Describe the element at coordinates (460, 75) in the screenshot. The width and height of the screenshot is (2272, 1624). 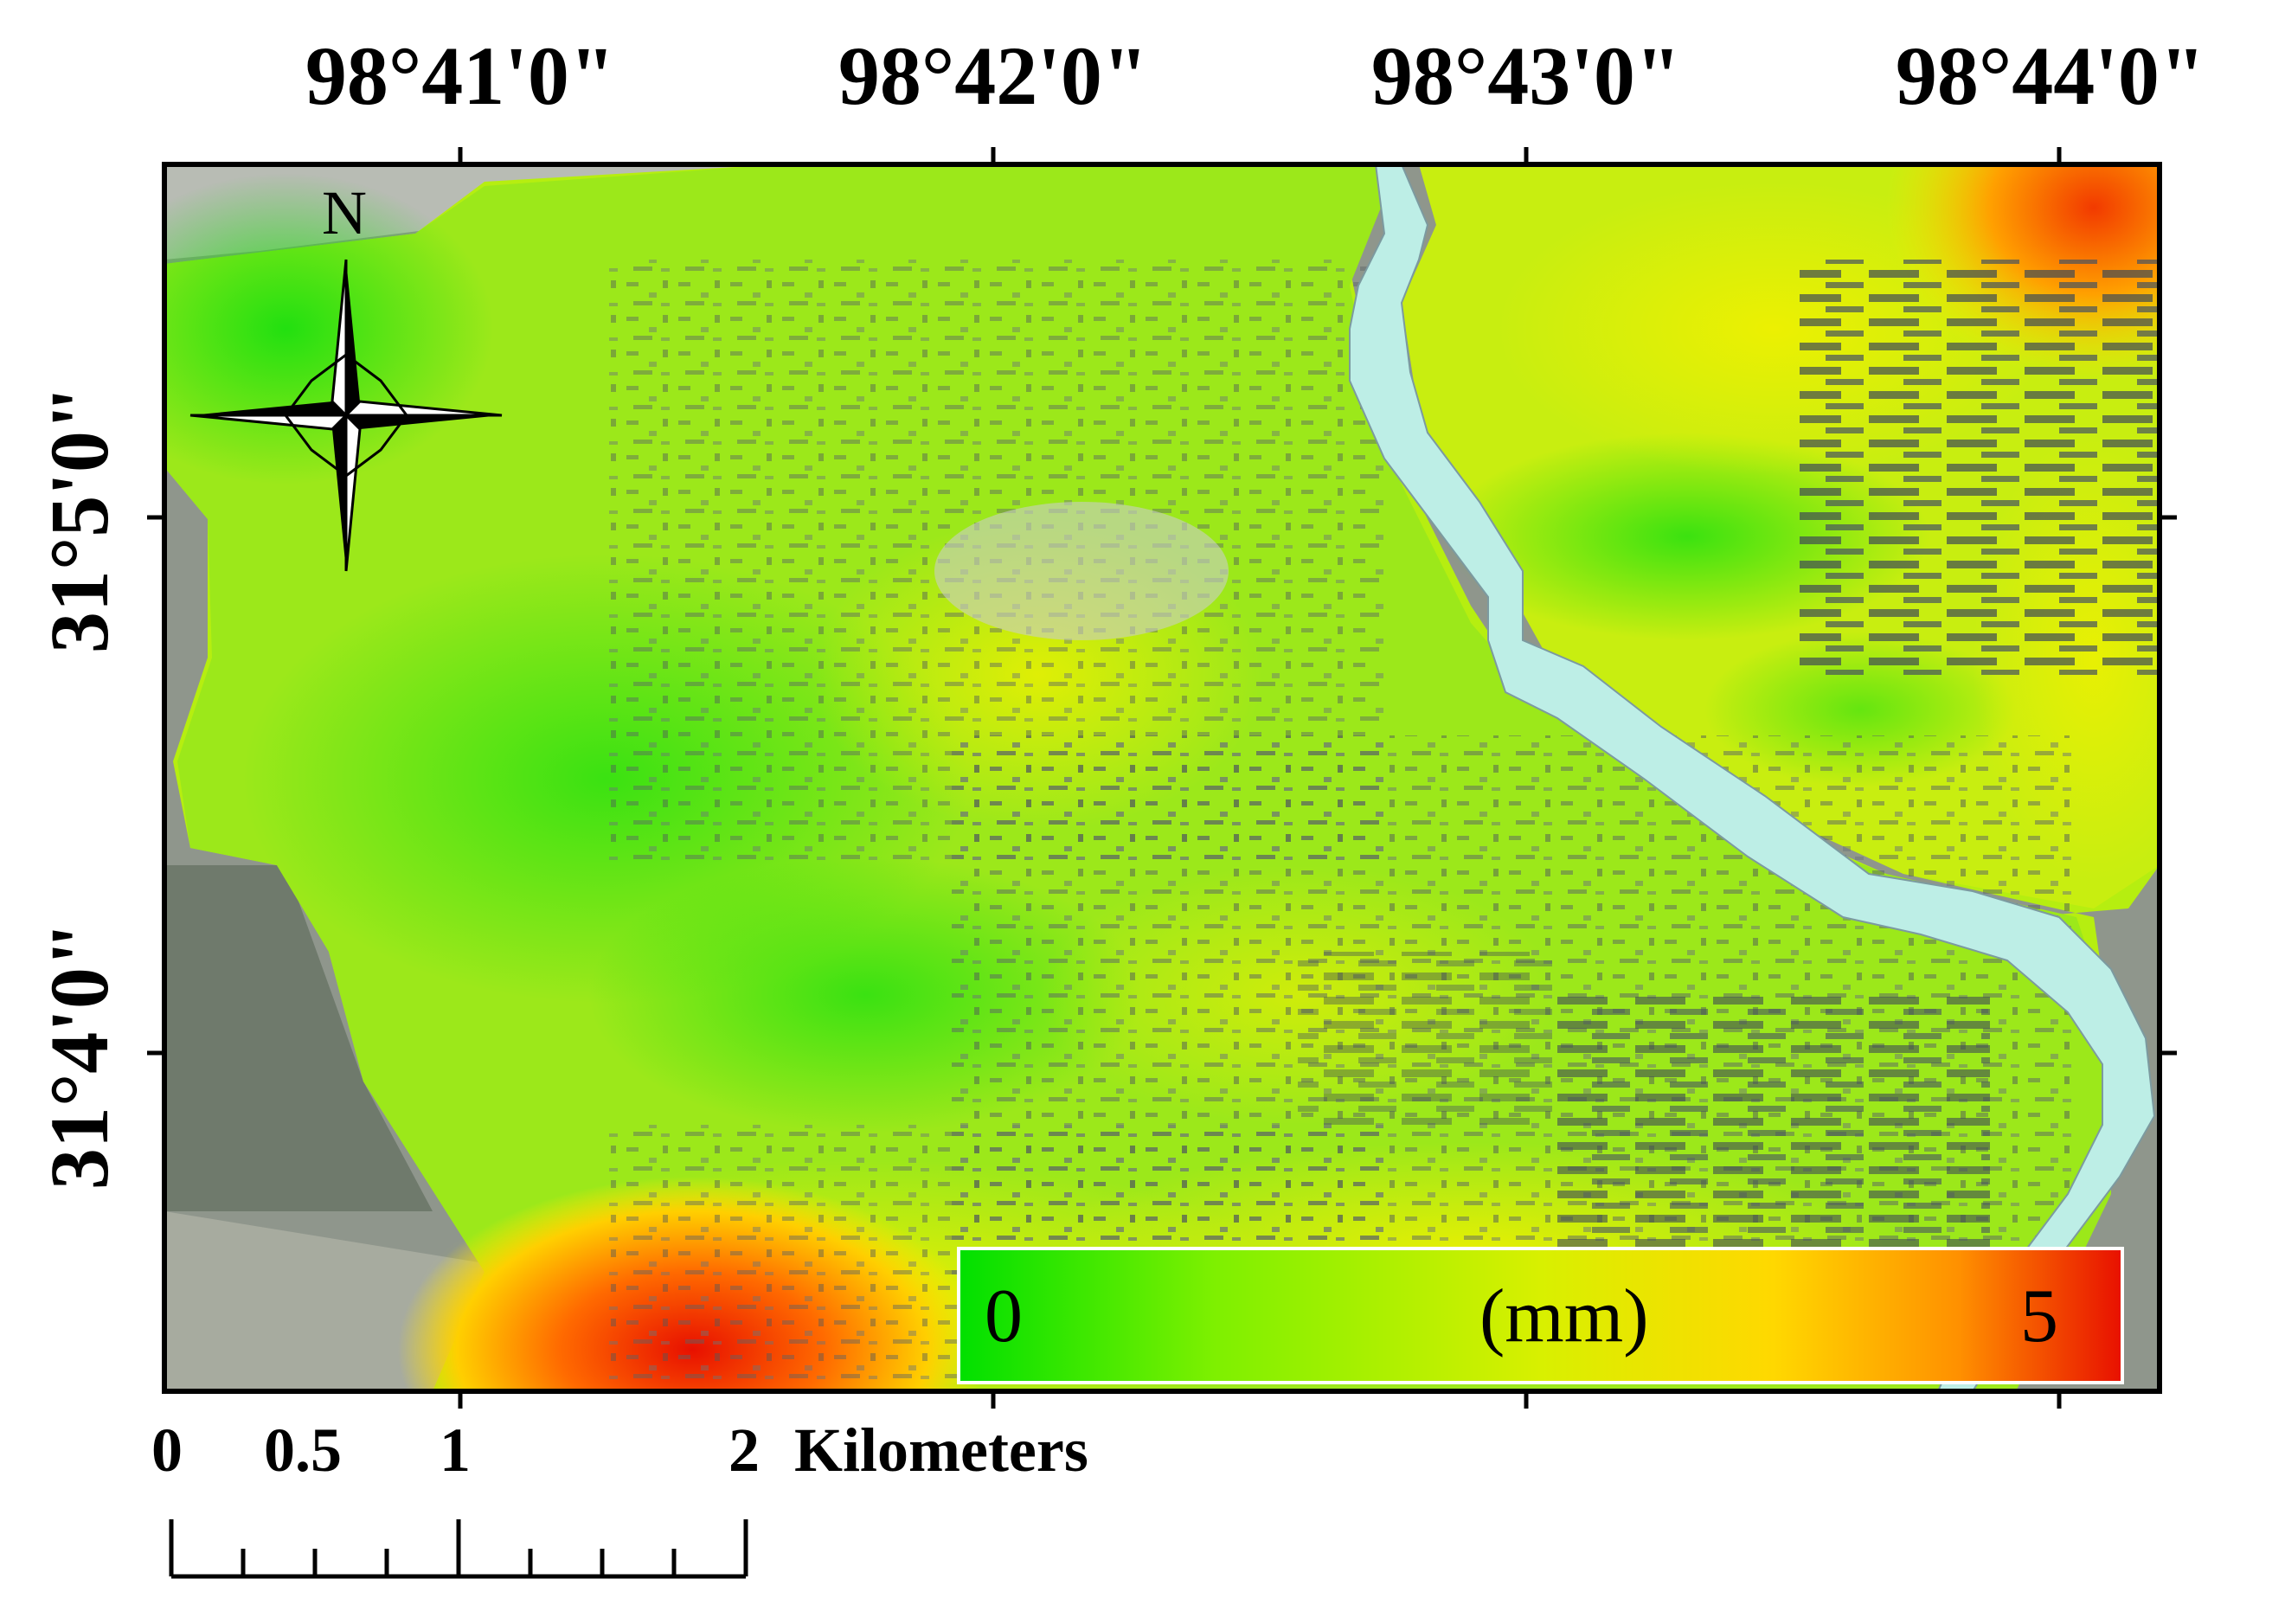
I see `longitude-label-1: 98°41'0"` at that location.